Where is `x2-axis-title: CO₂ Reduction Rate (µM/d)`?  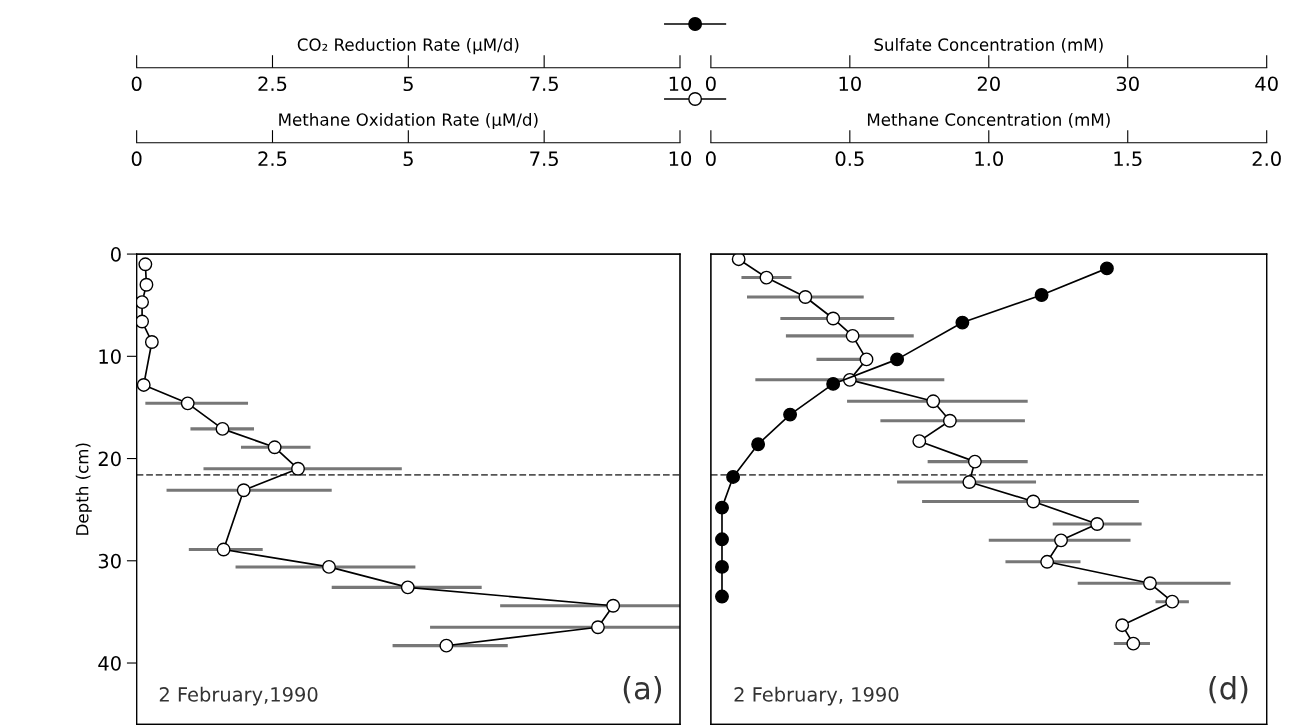
x2-axis-title: CO₂ Reduction Rate (µM/d) is located at coordinates (408, 46).